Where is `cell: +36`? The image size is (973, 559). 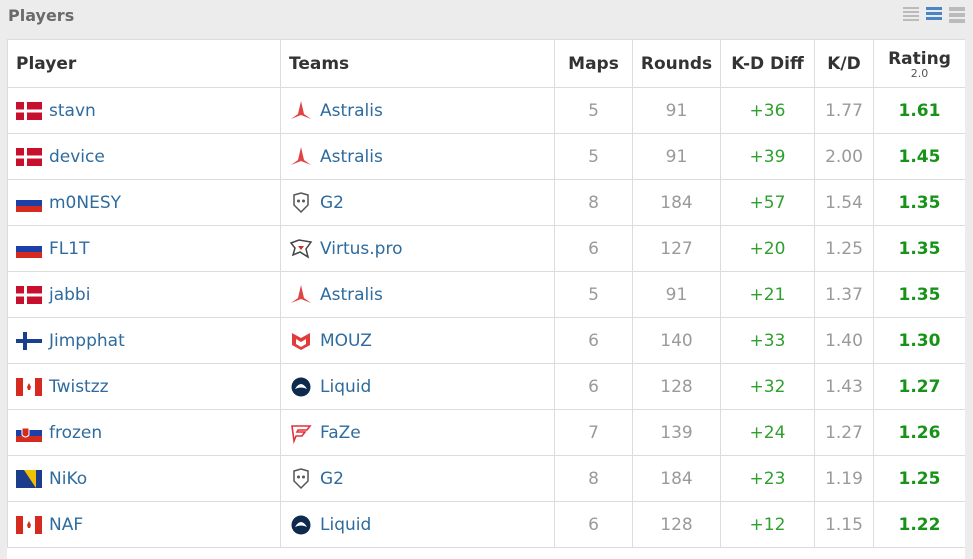
cell: +36 is located at coordinates (767, 110).